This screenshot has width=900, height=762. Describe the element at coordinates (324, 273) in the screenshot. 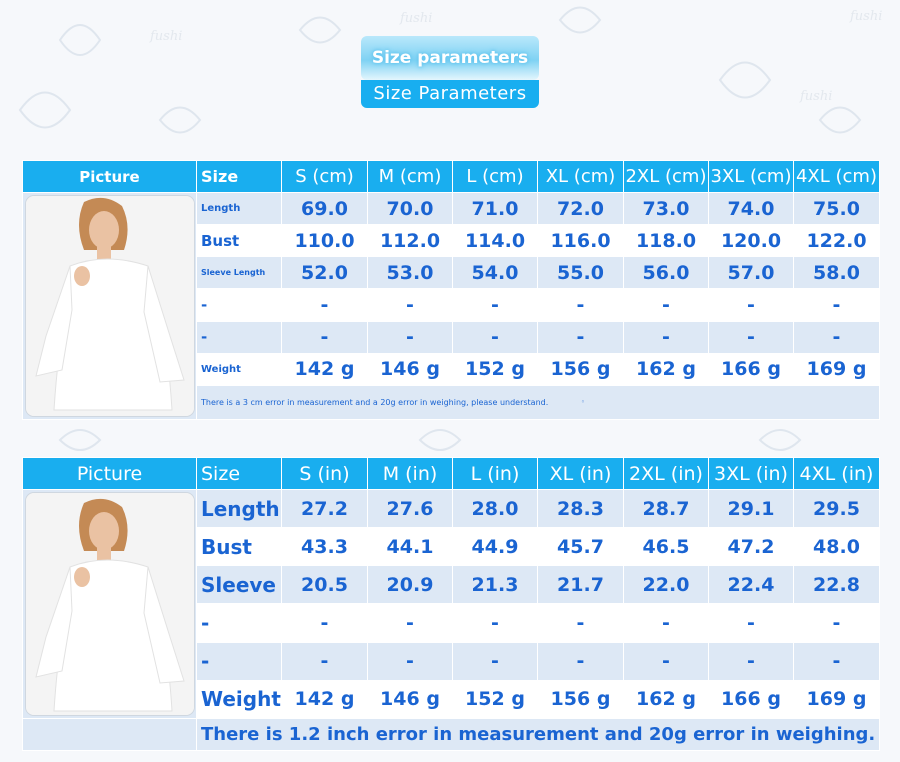

I see `table-cell: 52.0` at that location.